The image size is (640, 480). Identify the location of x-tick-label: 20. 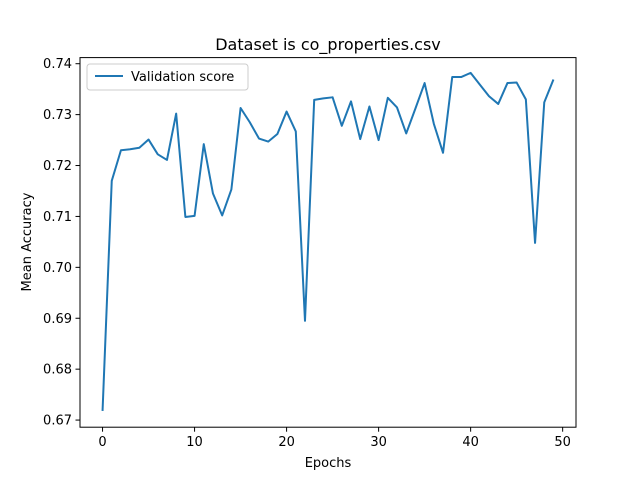
(286, 442).